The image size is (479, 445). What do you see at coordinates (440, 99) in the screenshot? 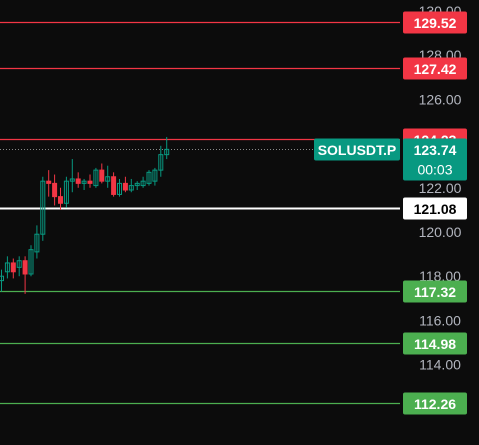
I see `price-tick-label: 126.00` at bounding box center [440, 99].